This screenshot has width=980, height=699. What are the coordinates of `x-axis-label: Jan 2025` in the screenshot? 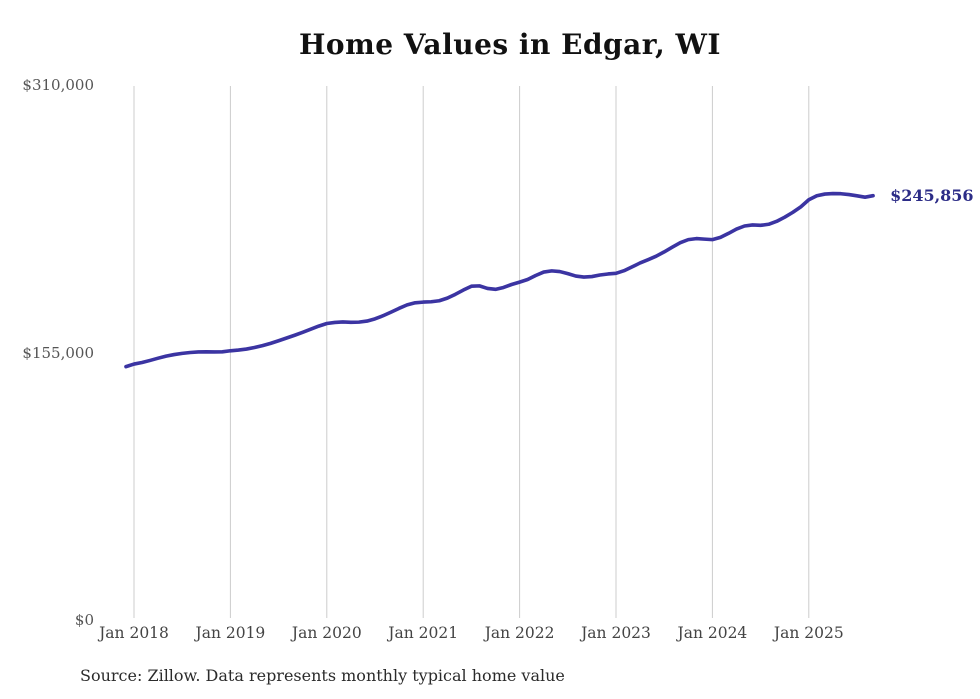 It's located at (808, 633).